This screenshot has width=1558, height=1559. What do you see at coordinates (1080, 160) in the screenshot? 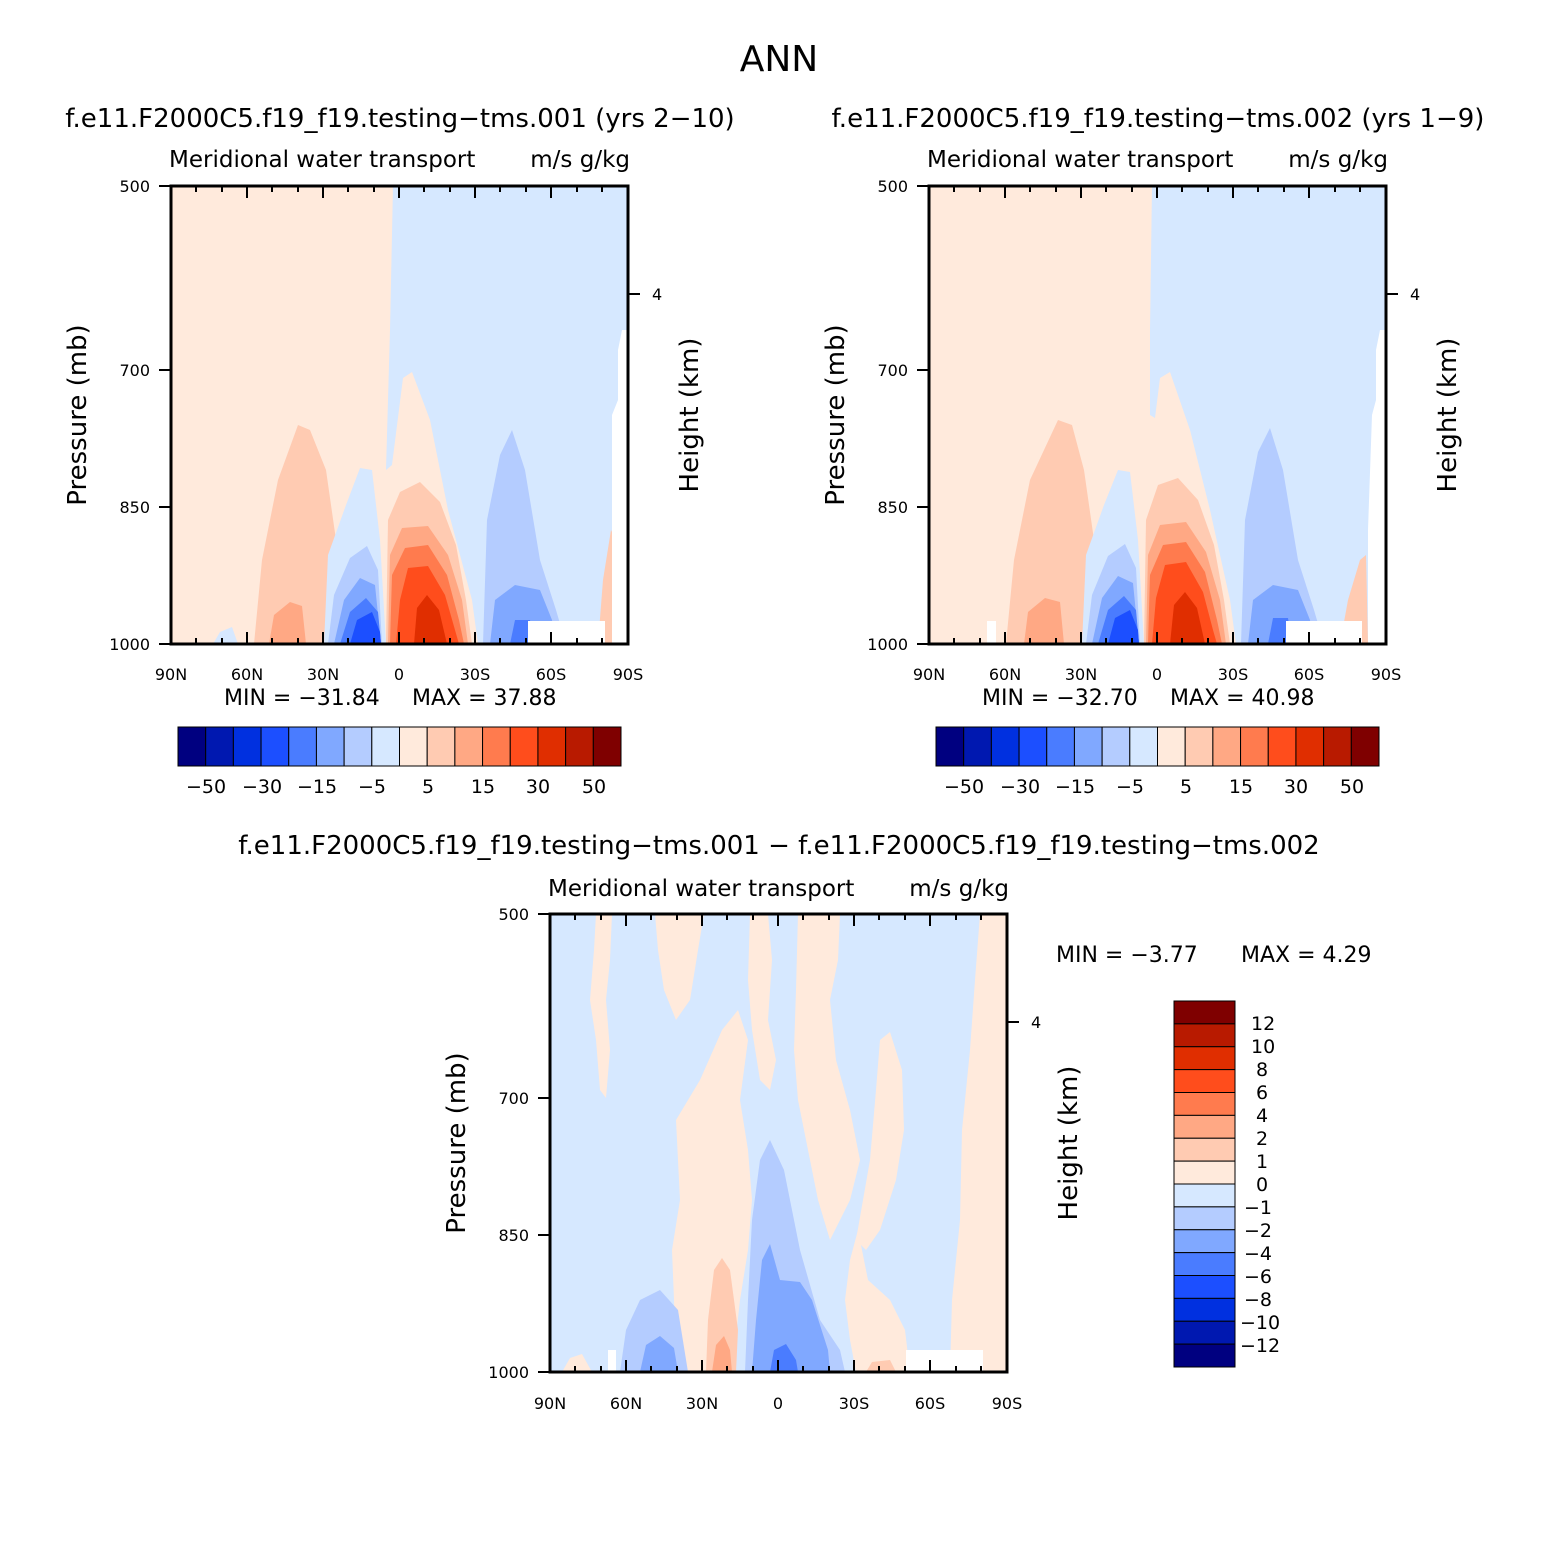
I see `left-string: Meridional water transport` at bounding box center [1080, 160].